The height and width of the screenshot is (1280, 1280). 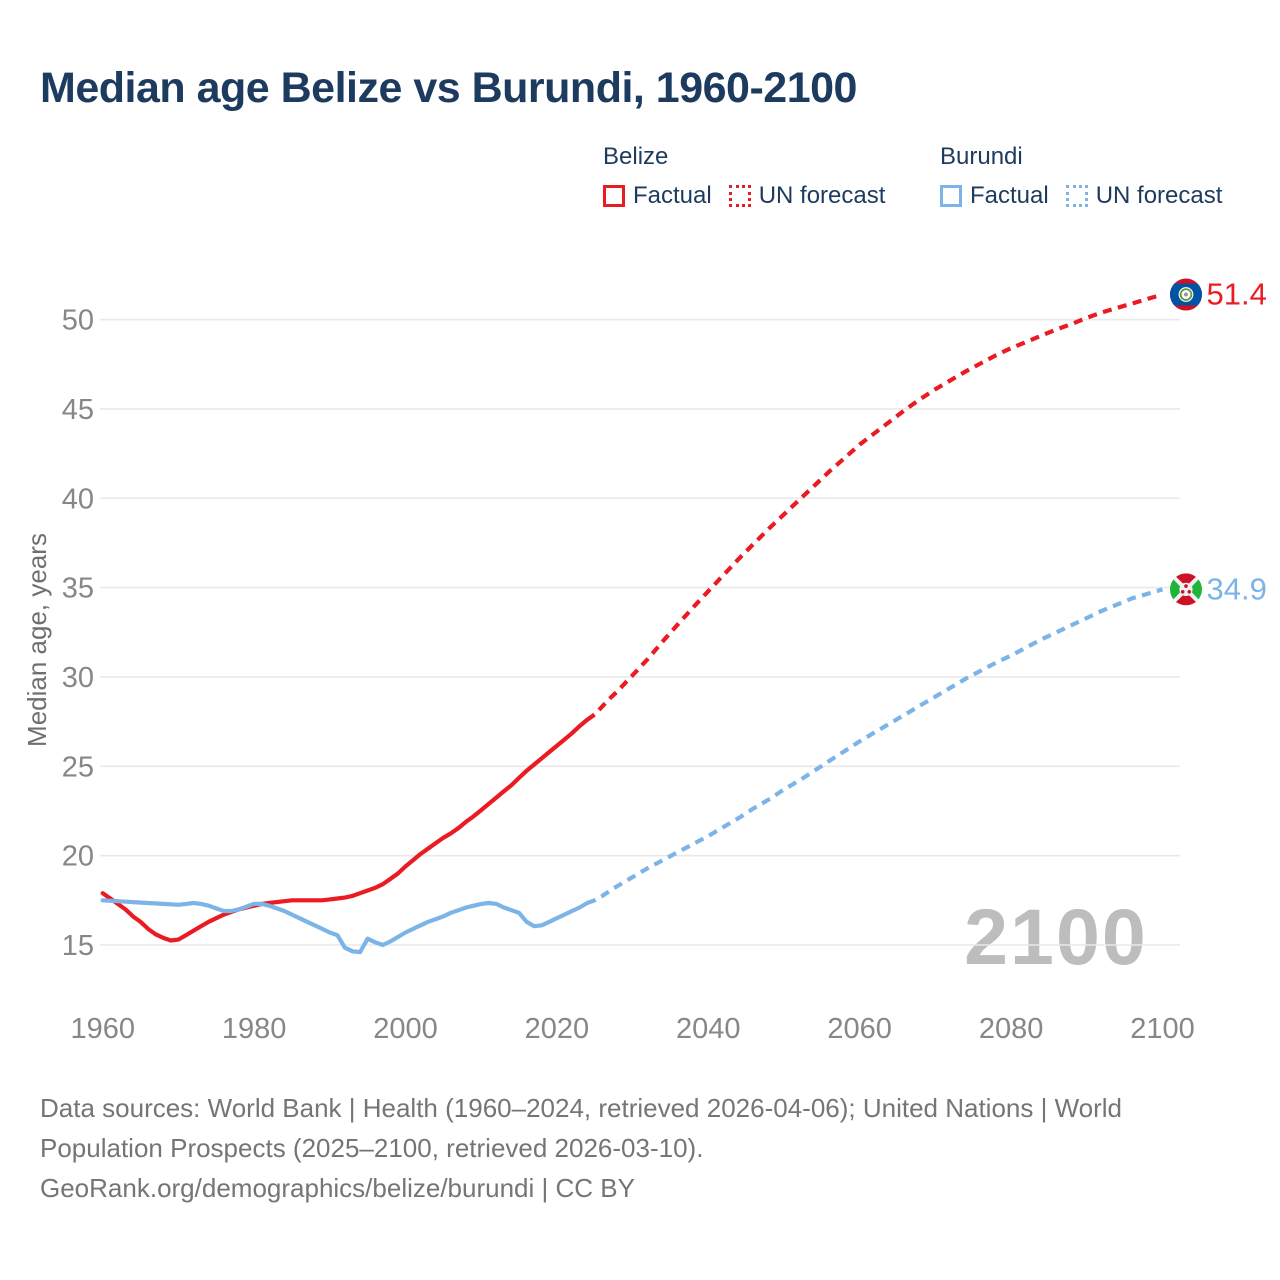 I want to click on solid-red-swatch-icon, so click(x=614, y=196).